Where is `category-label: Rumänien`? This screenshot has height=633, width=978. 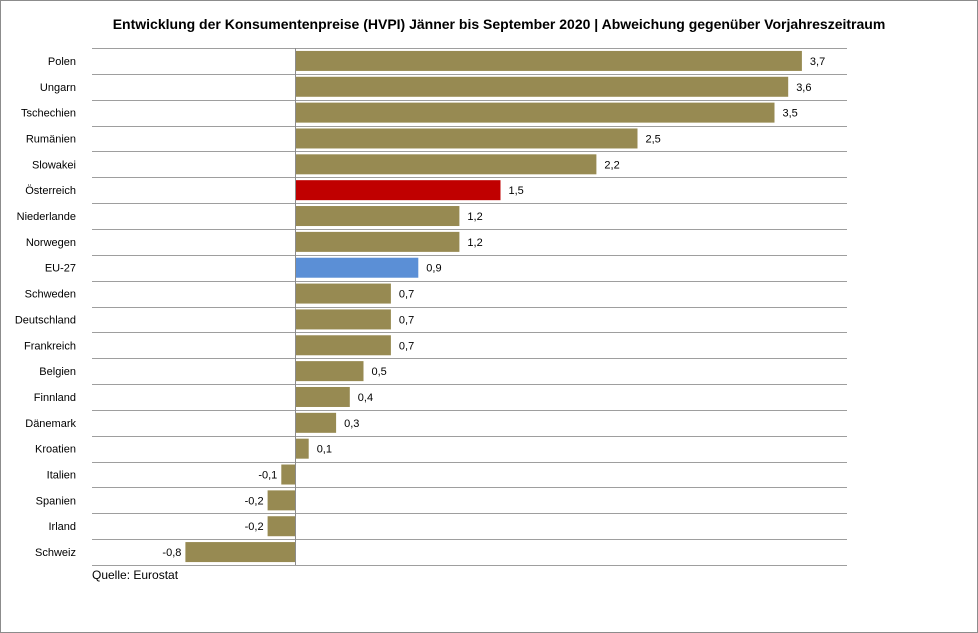 category-label: Rumänien is located at coordinates (51, 139).